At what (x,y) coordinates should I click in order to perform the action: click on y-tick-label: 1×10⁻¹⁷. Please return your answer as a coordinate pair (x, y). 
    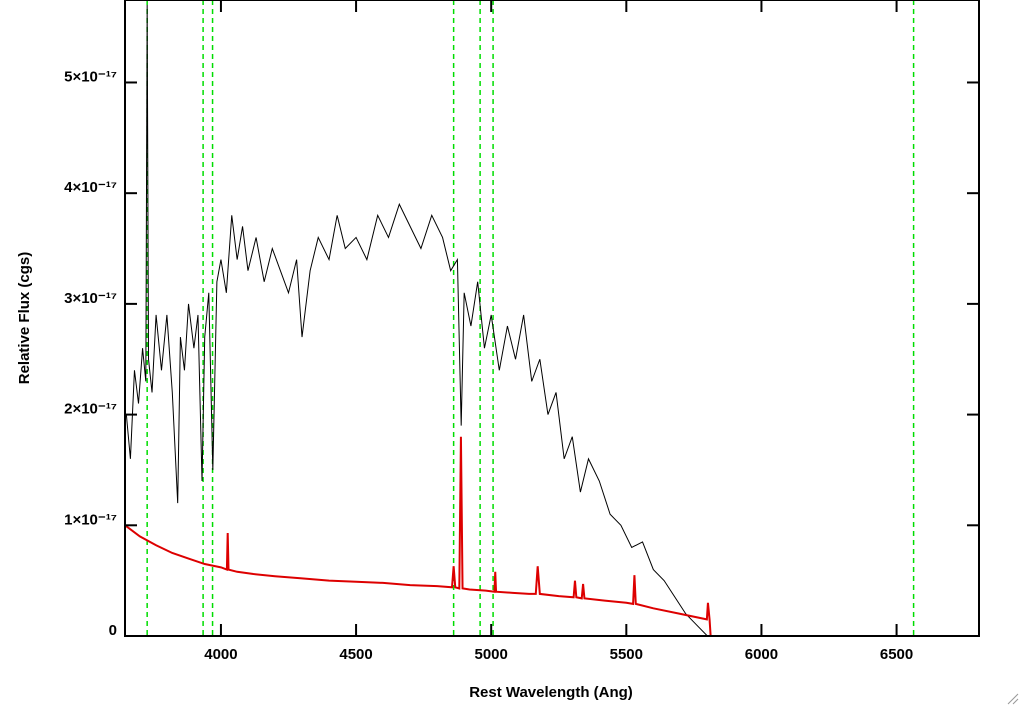
    Looking at the image, I should click on (90, 519).